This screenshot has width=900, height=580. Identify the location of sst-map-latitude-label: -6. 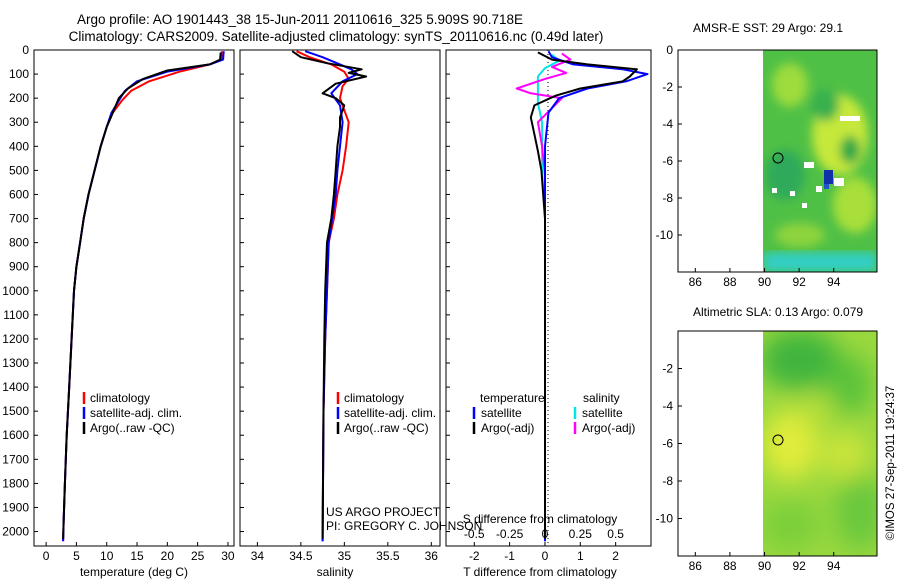
(667, 161).